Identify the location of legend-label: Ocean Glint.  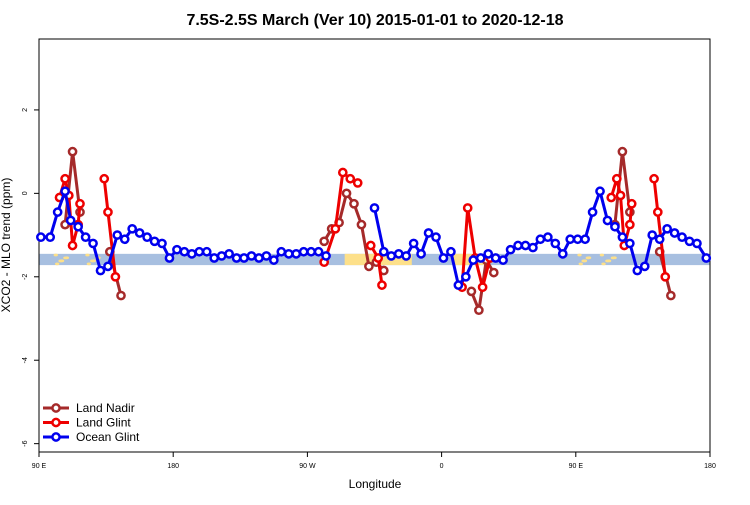
(108, 437).